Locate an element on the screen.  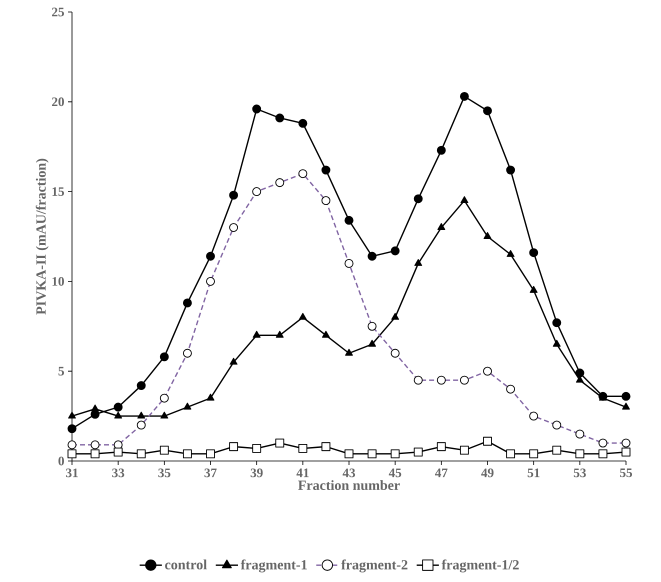
y-tick-label: 10 is located at coordinates (58, 281).